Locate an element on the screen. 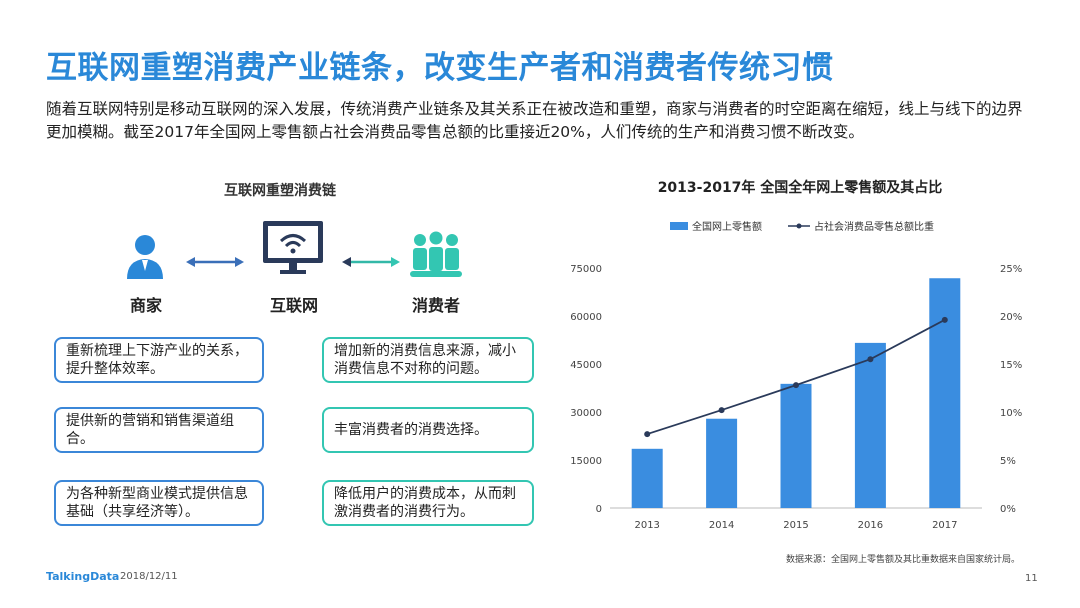 This screenshot has width=1080, height=608. merchant-box-1: 重新梳理上下游产业的关系，提升整体效率。 is located at coordinates (159, 360).